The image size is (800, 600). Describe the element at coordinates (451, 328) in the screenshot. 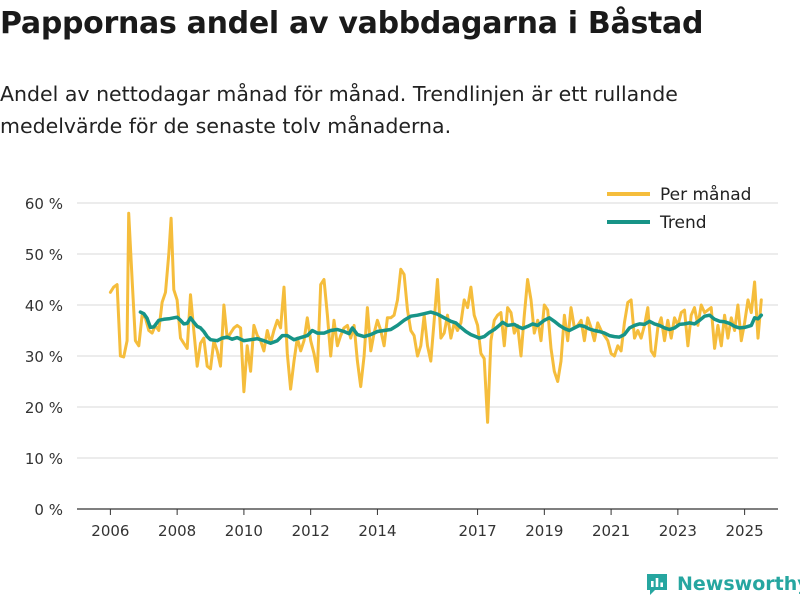

I see `series-line-trend` at that location.